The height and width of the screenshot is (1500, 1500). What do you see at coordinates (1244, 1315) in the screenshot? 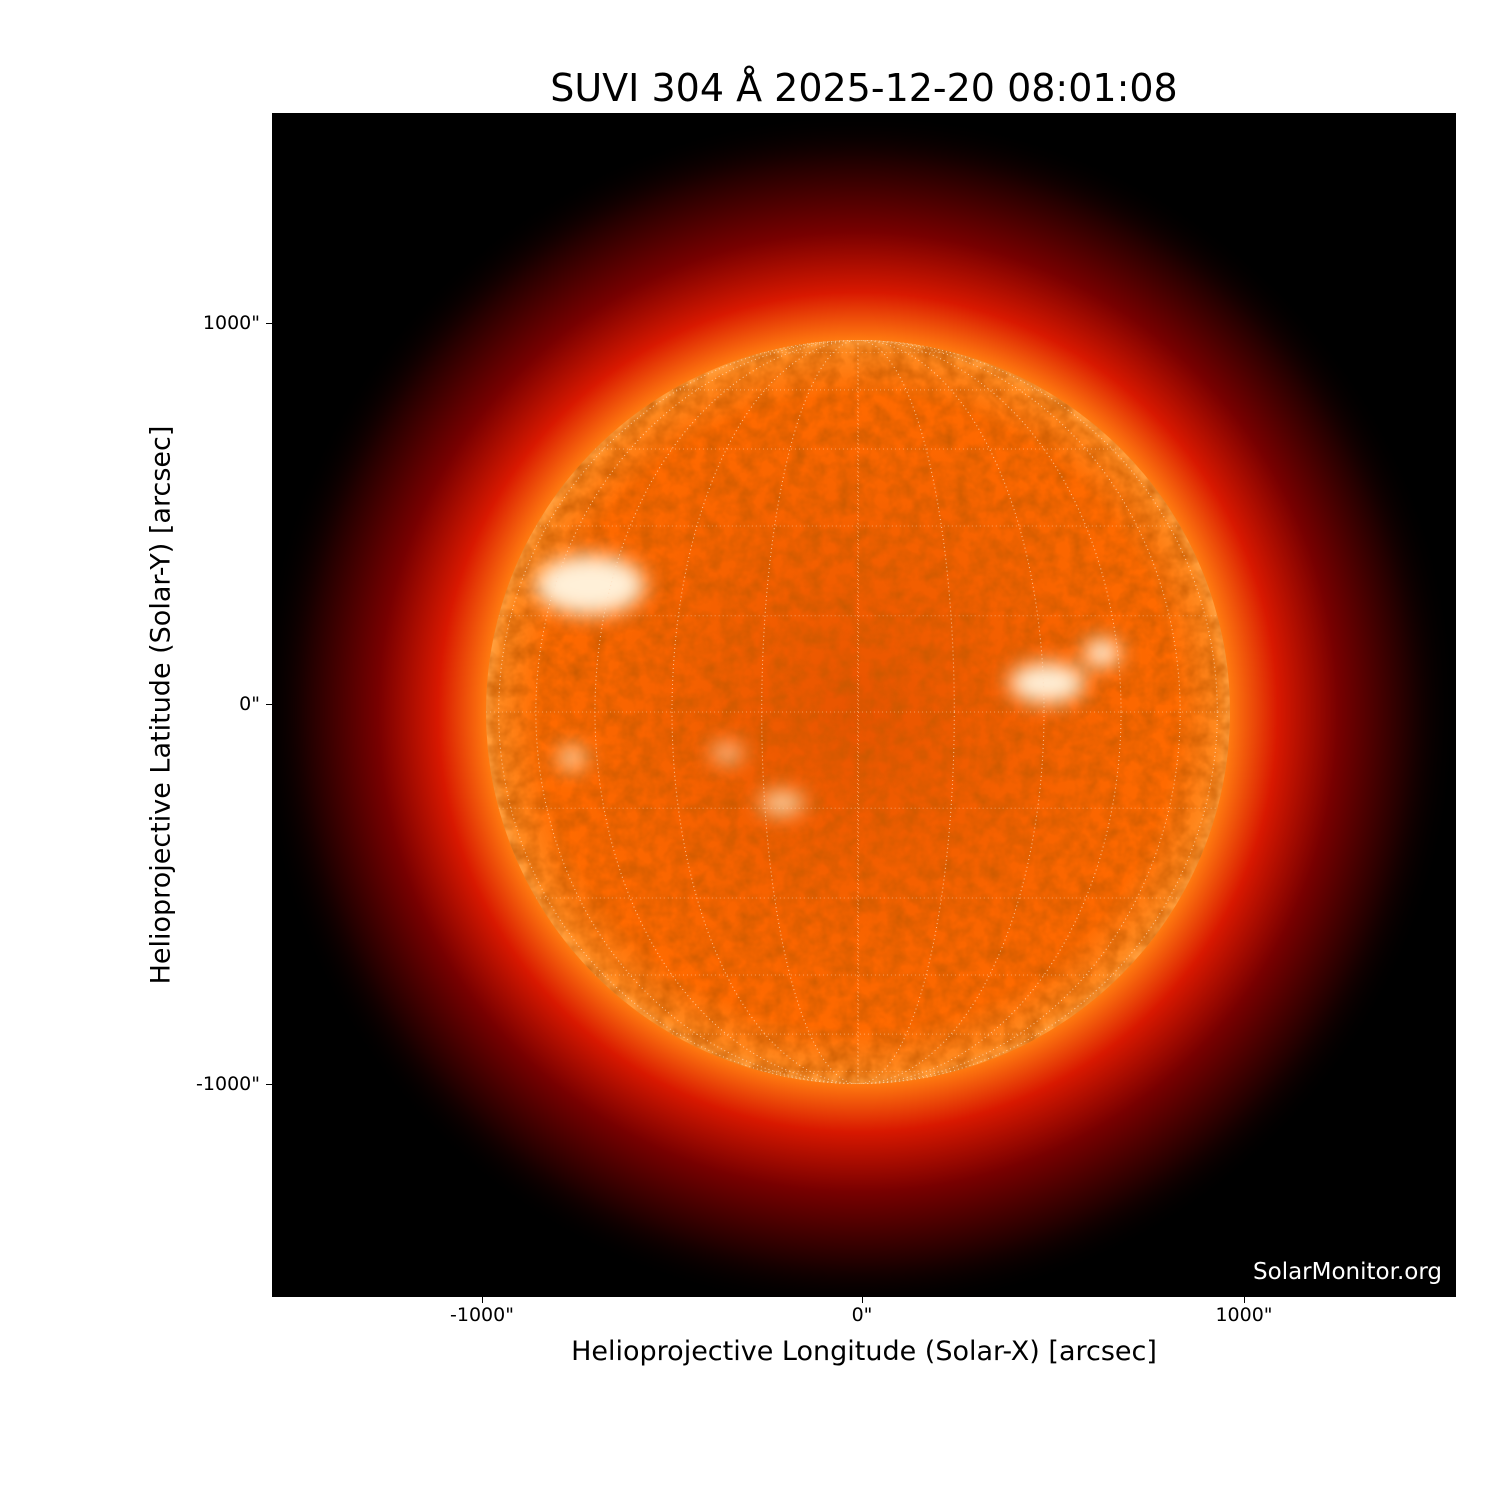
I see `x-tick-label: 1000"` at bounding box center [1244, 1315].